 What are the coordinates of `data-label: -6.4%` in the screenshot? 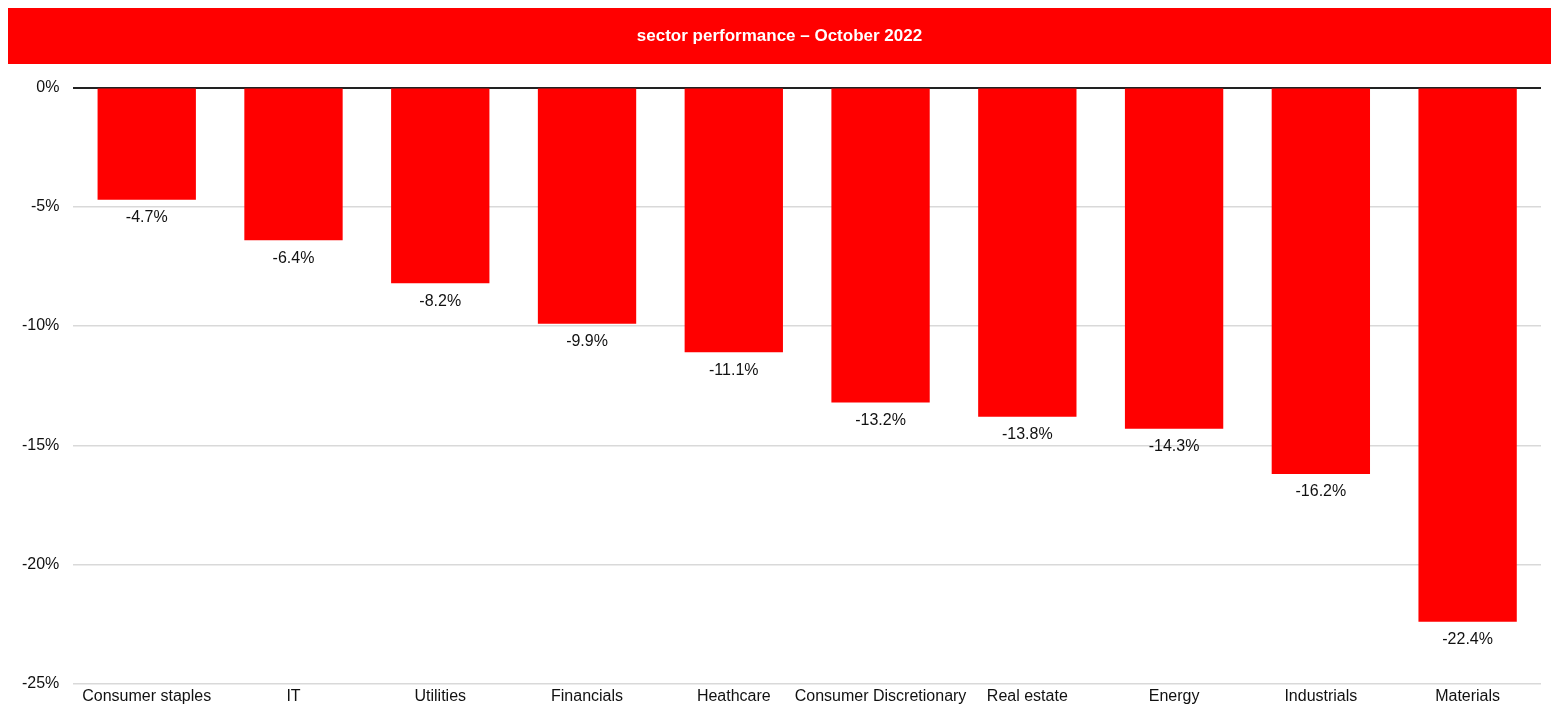 It's located at (293, 257).